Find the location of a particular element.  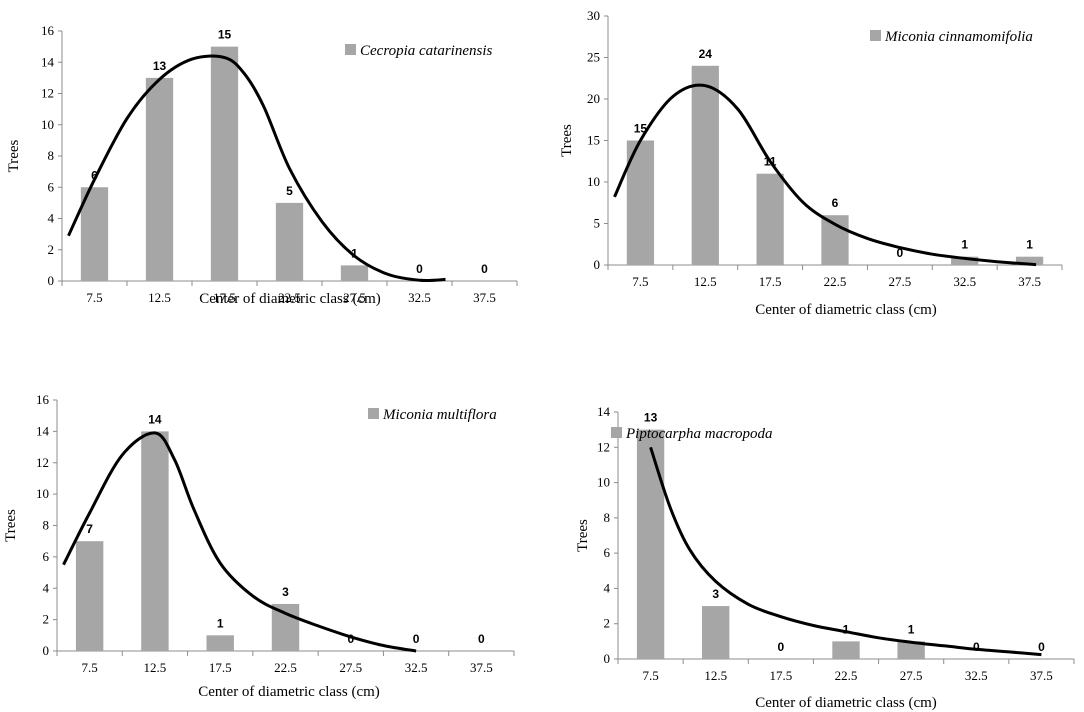

legend-label: Miconia multiflora is located at coordinates (439, 415).